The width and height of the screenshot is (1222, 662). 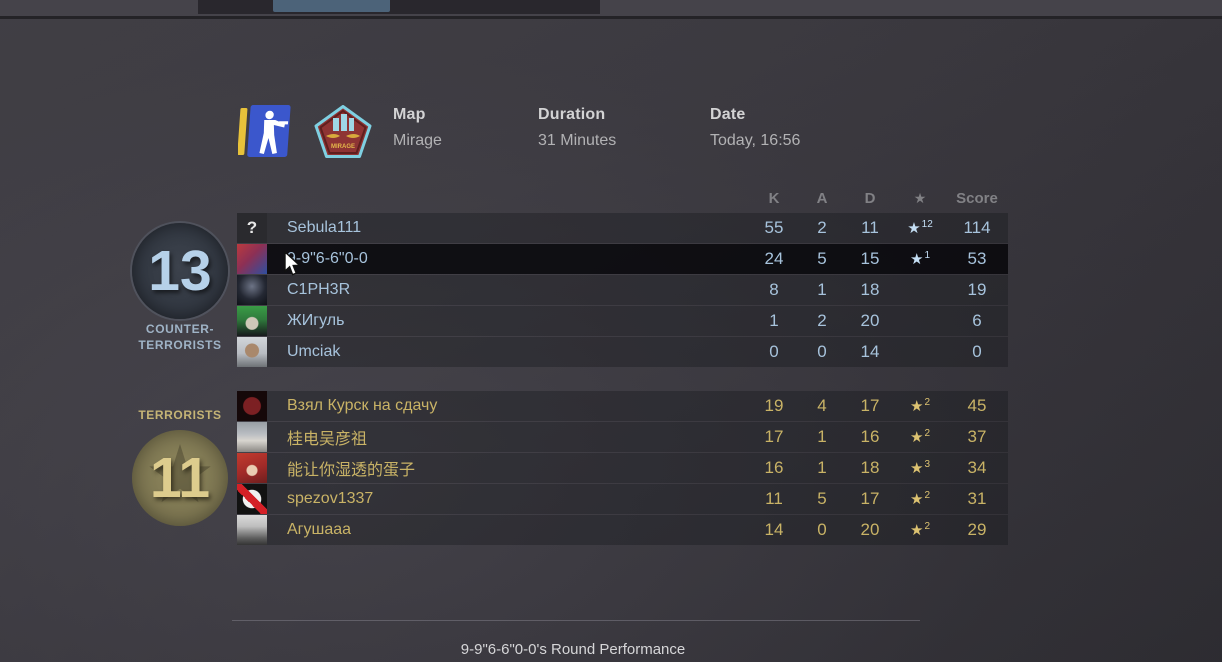 What do you see at coordinates (611, 17) in the screenshot?
I see `top-bar-divider` at bounding box center [611, 17].